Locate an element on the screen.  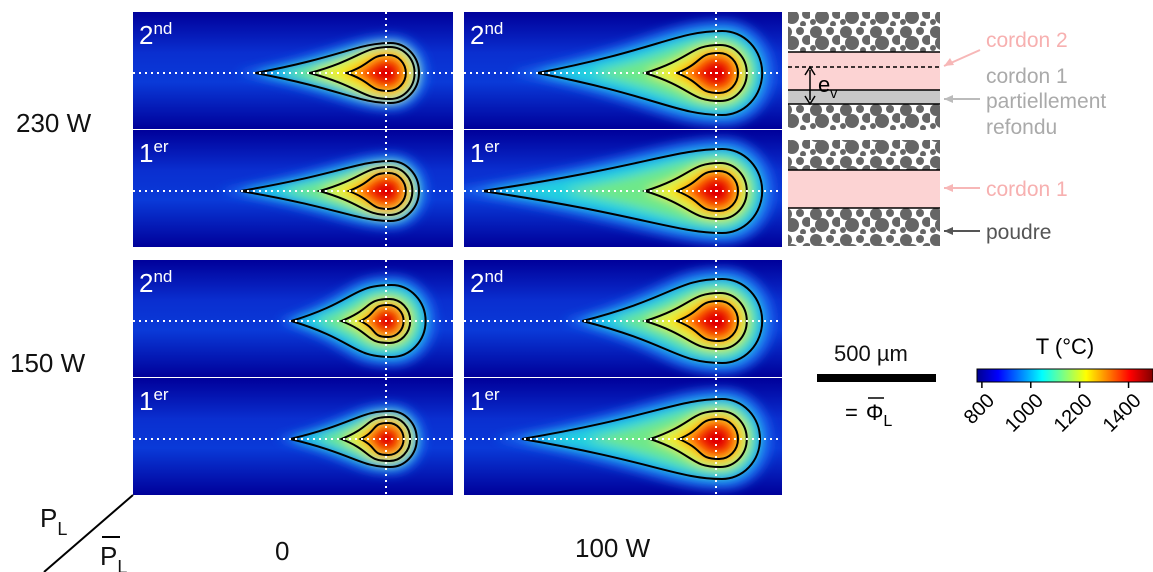
col-label: 0 is located at coordinates (282, 551).